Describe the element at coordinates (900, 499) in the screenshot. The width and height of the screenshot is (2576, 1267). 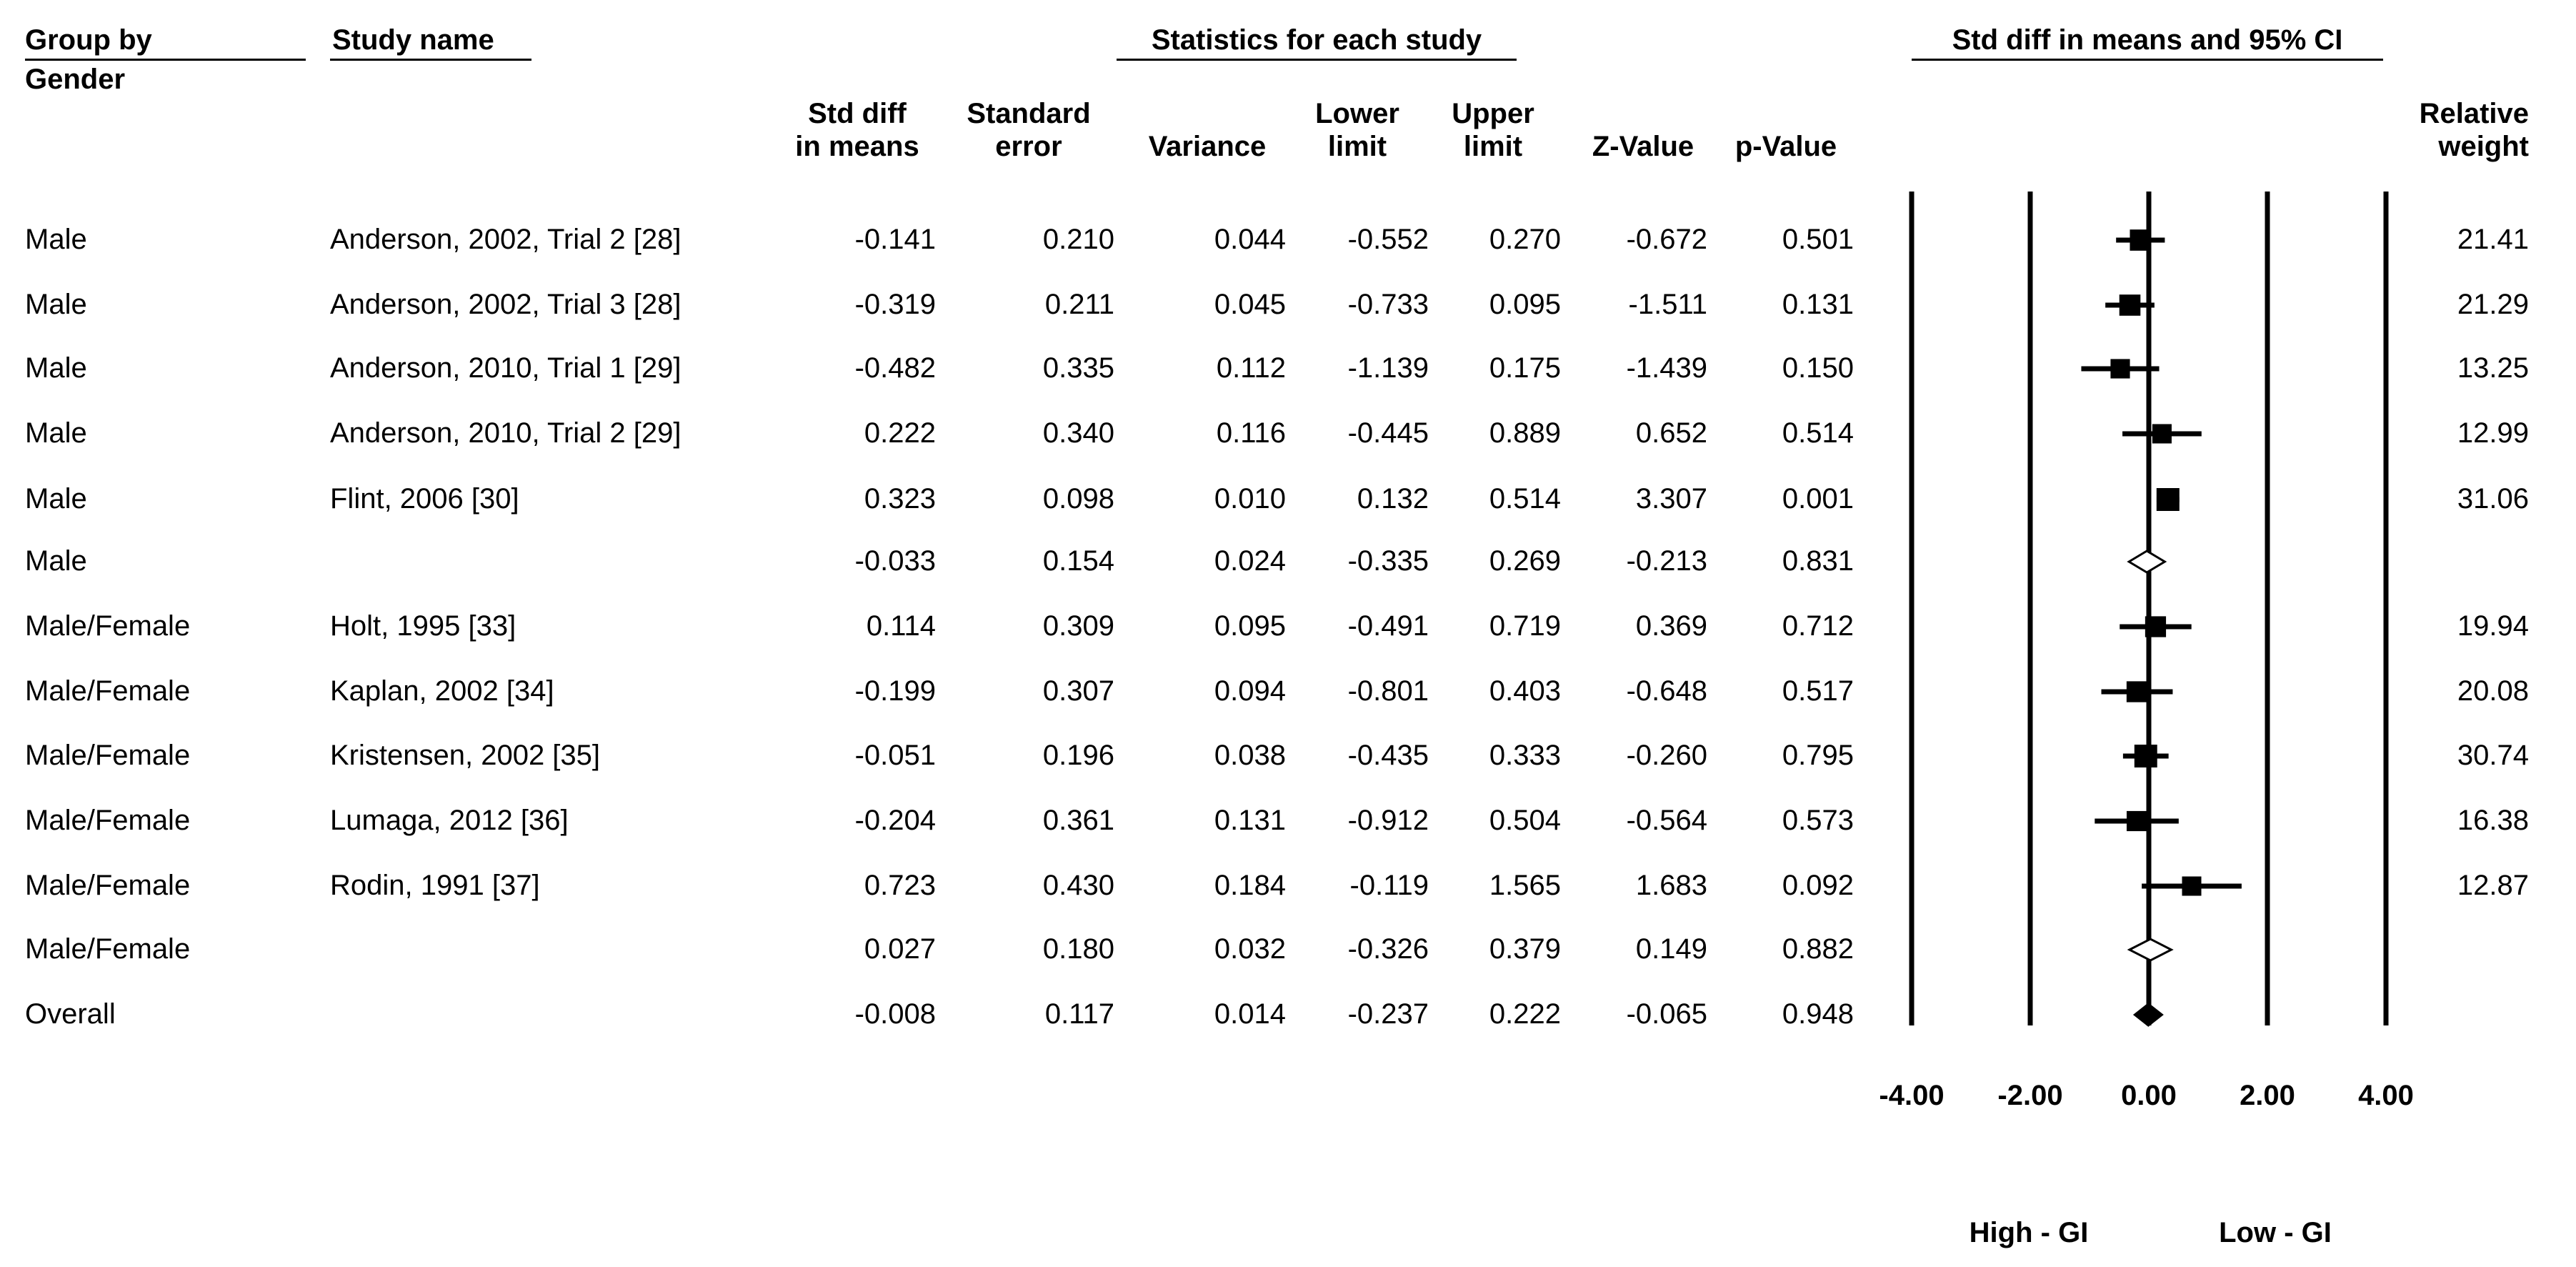
I see `cell-std-diff: 0.323` at that location.